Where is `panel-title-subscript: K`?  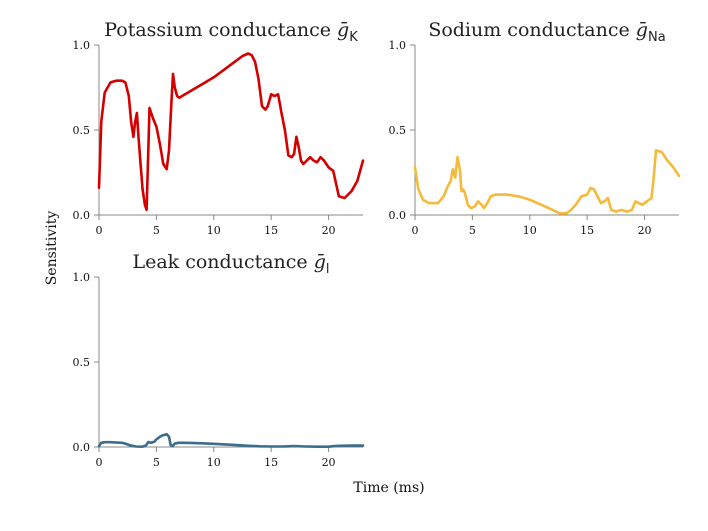 panel-title-subscript: K is located at coordinates (353, 37).